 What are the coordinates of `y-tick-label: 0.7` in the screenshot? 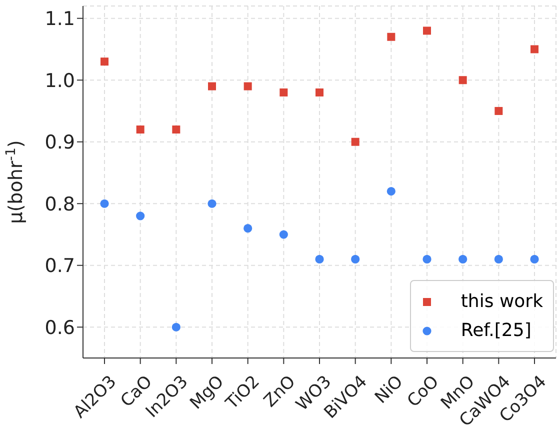 It's located at (59, 266).